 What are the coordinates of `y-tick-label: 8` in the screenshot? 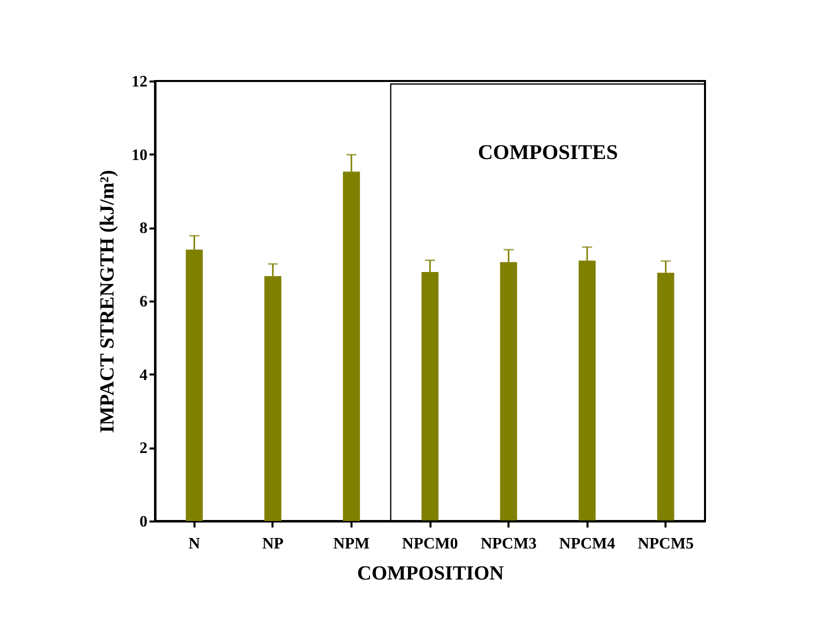 It's located at (144, 229).